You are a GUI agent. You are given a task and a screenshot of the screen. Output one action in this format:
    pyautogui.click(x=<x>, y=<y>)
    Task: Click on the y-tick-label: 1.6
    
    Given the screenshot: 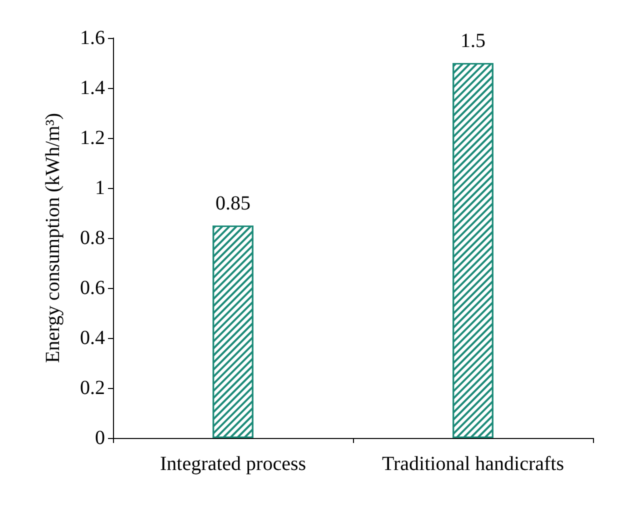 What is the action you would take?
    pyautogui.click(x=92, y=38)
    